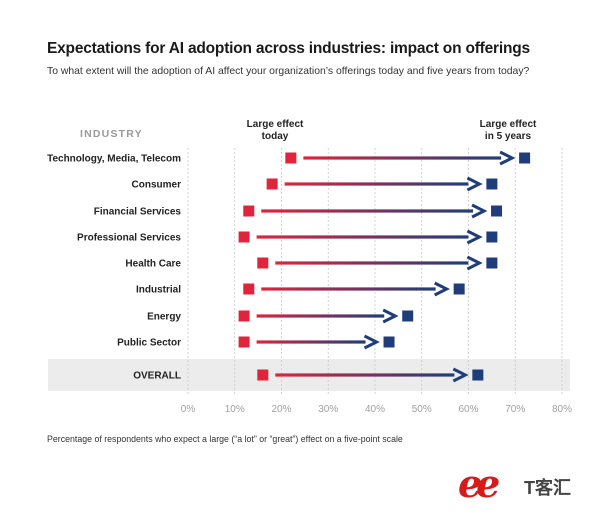 This screenshot has height=518, width=600. I want to click on chart-row: Financial Services, so click(298, 211).